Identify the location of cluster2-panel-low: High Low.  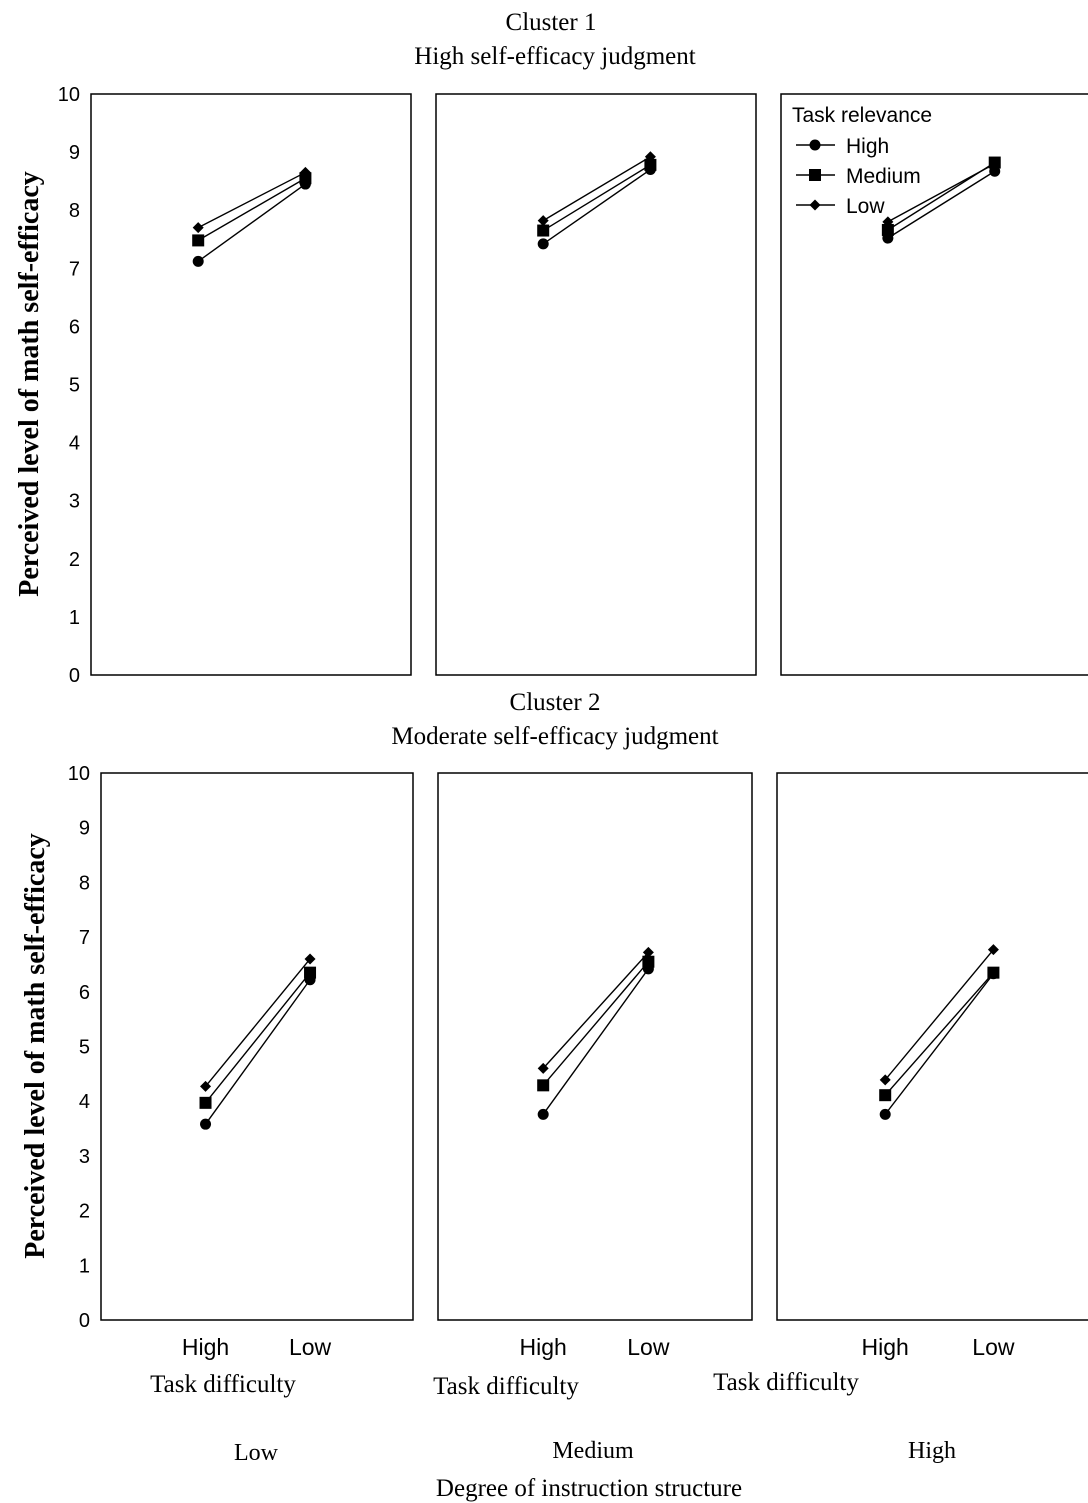
(257, 1066).